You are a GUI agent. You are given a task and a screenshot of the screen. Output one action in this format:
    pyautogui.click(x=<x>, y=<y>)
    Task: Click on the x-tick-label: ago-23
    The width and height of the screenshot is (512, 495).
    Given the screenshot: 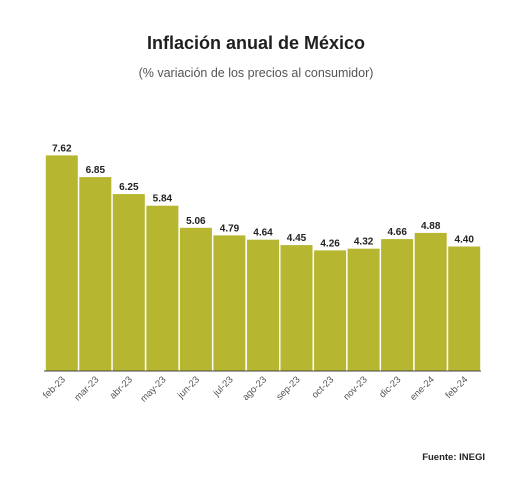 What is the action you would take?
    pyautogui.click(x=254, y=388)
    